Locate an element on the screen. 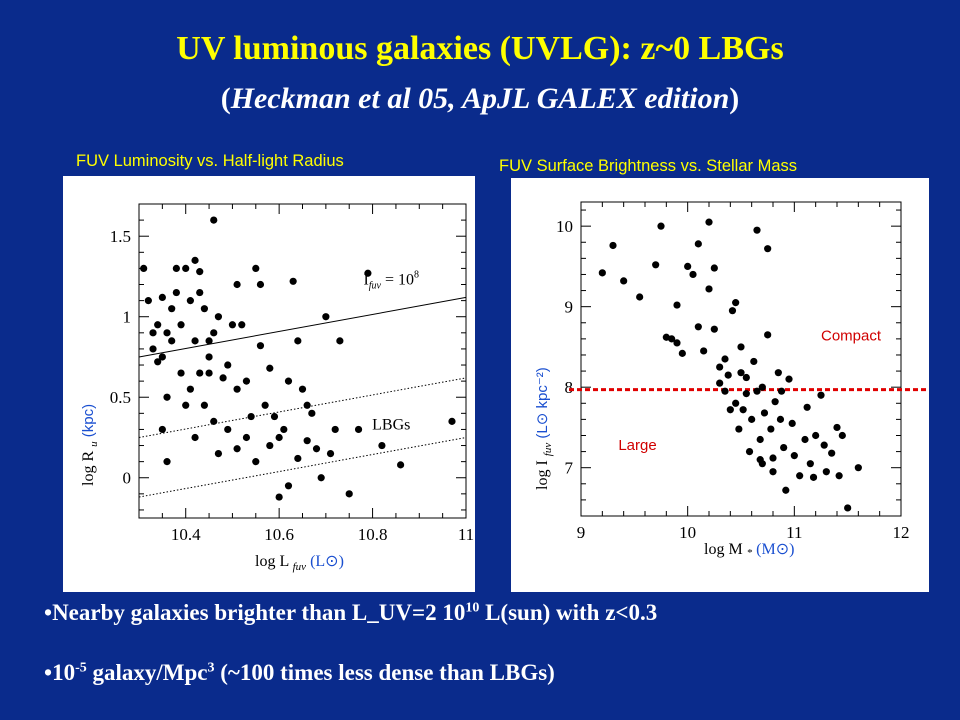  bullet-2-text-b: galaxy/Mpc is located at coordinates (147, 672).